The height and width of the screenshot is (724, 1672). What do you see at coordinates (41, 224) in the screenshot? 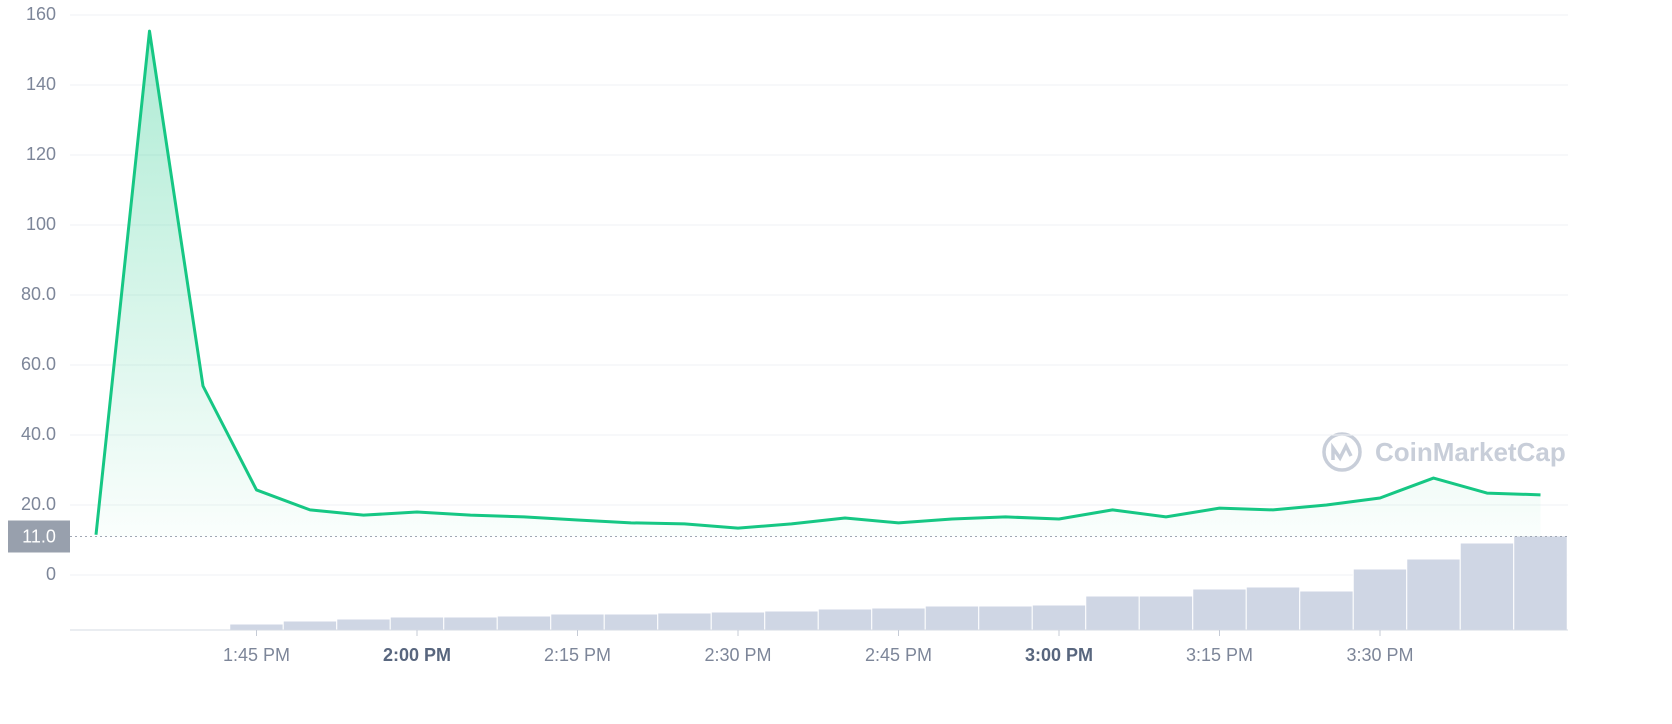
I see `y-tick-label: 100` at bounding box center [41, 224].